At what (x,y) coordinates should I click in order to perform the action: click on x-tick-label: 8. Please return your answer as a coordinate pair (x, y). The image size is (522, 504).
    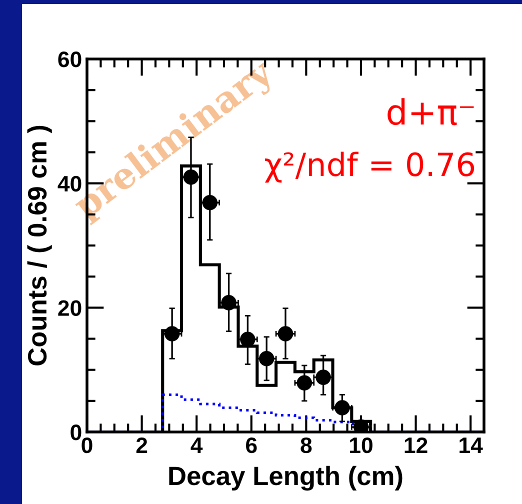
    Looking at the image, I should click on (306, 445).